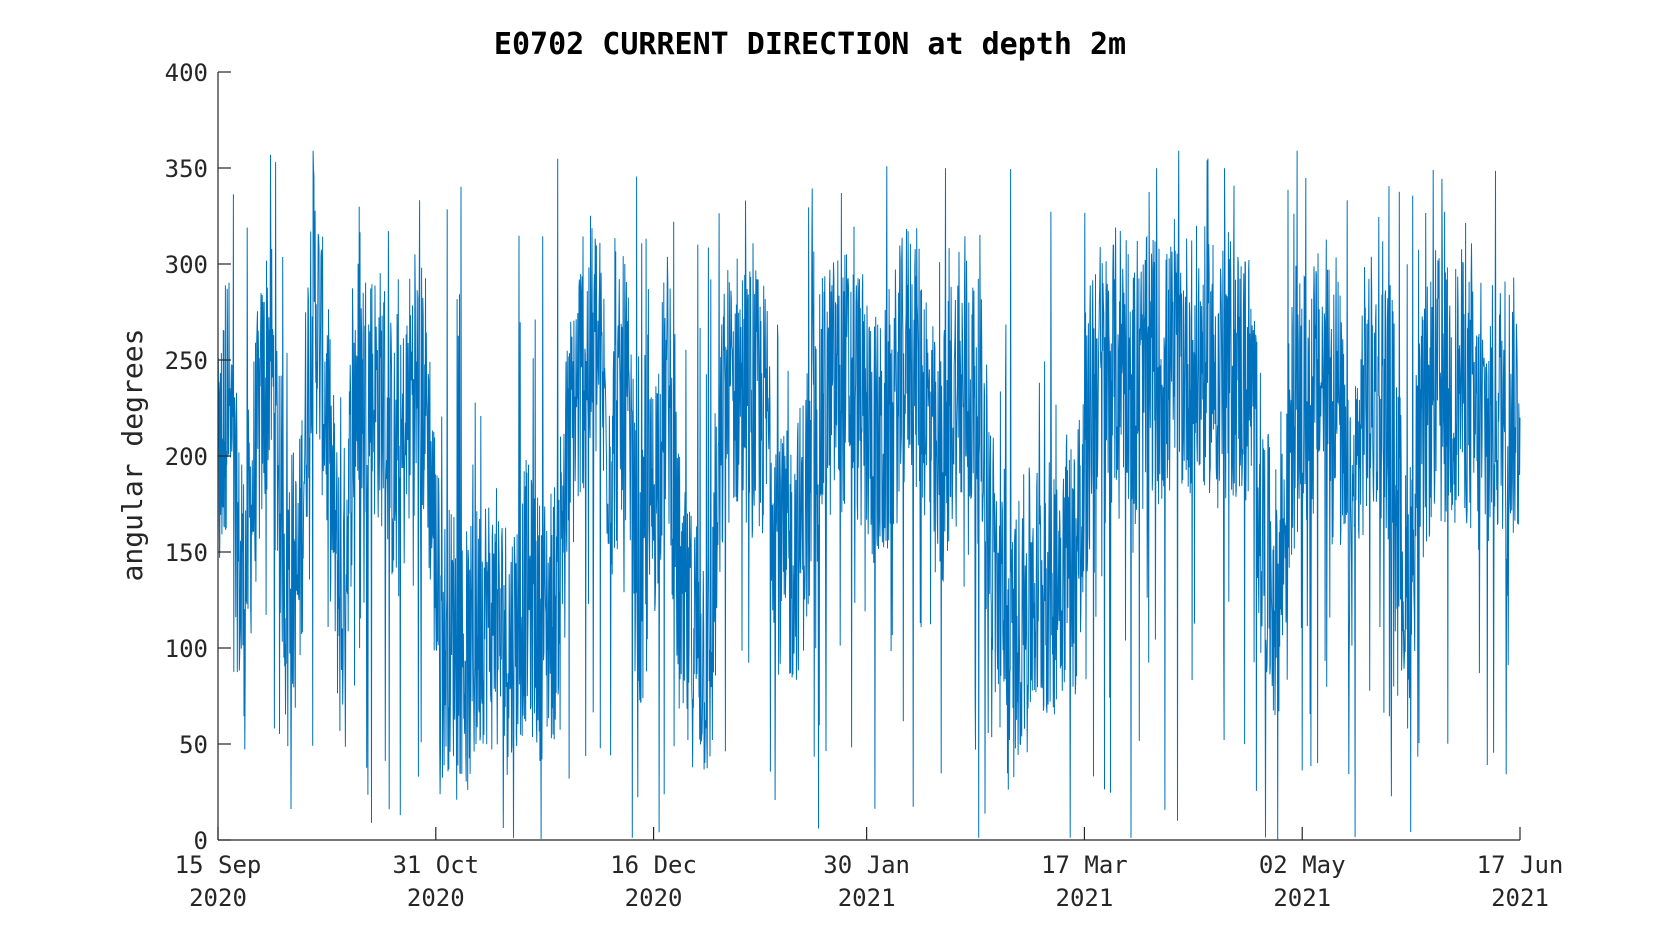  I want to click on x-tick-label-date: 17 Jun, so click(1520, 865).